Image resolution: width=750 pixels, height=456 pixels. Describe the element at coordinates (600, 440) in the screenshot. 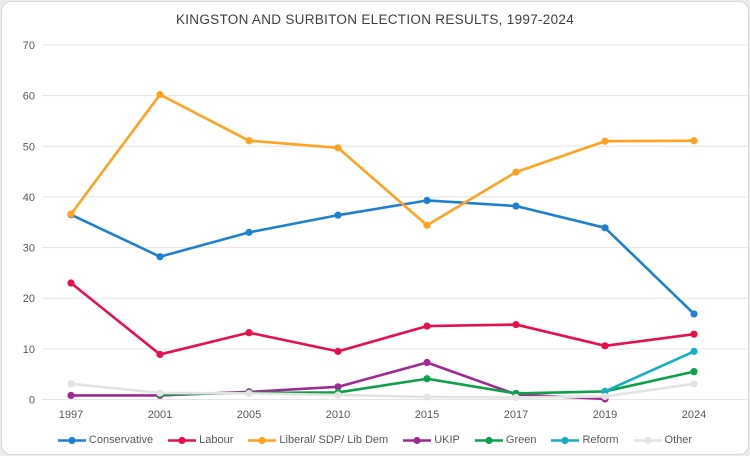

I see `legend-label: Reform` at that location.